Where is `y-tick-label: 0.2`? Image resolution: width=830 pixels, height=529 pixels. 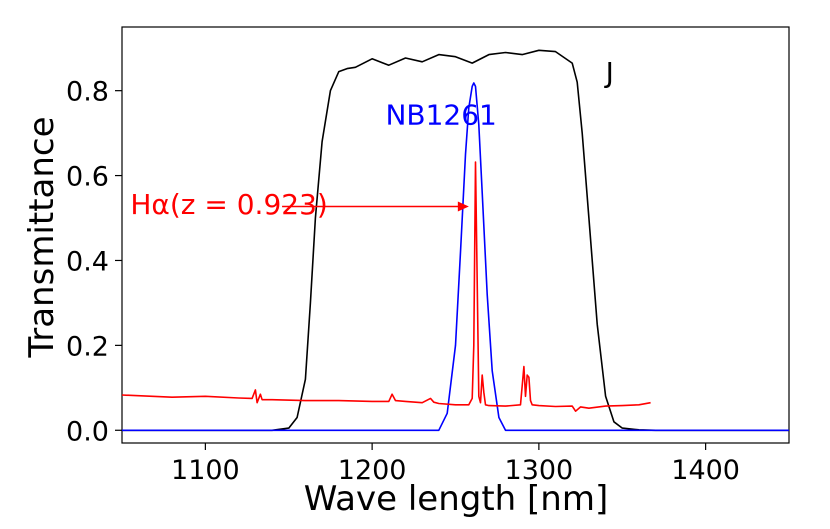
y-tick-label: 0.2 is located at coordinates (87, 346).